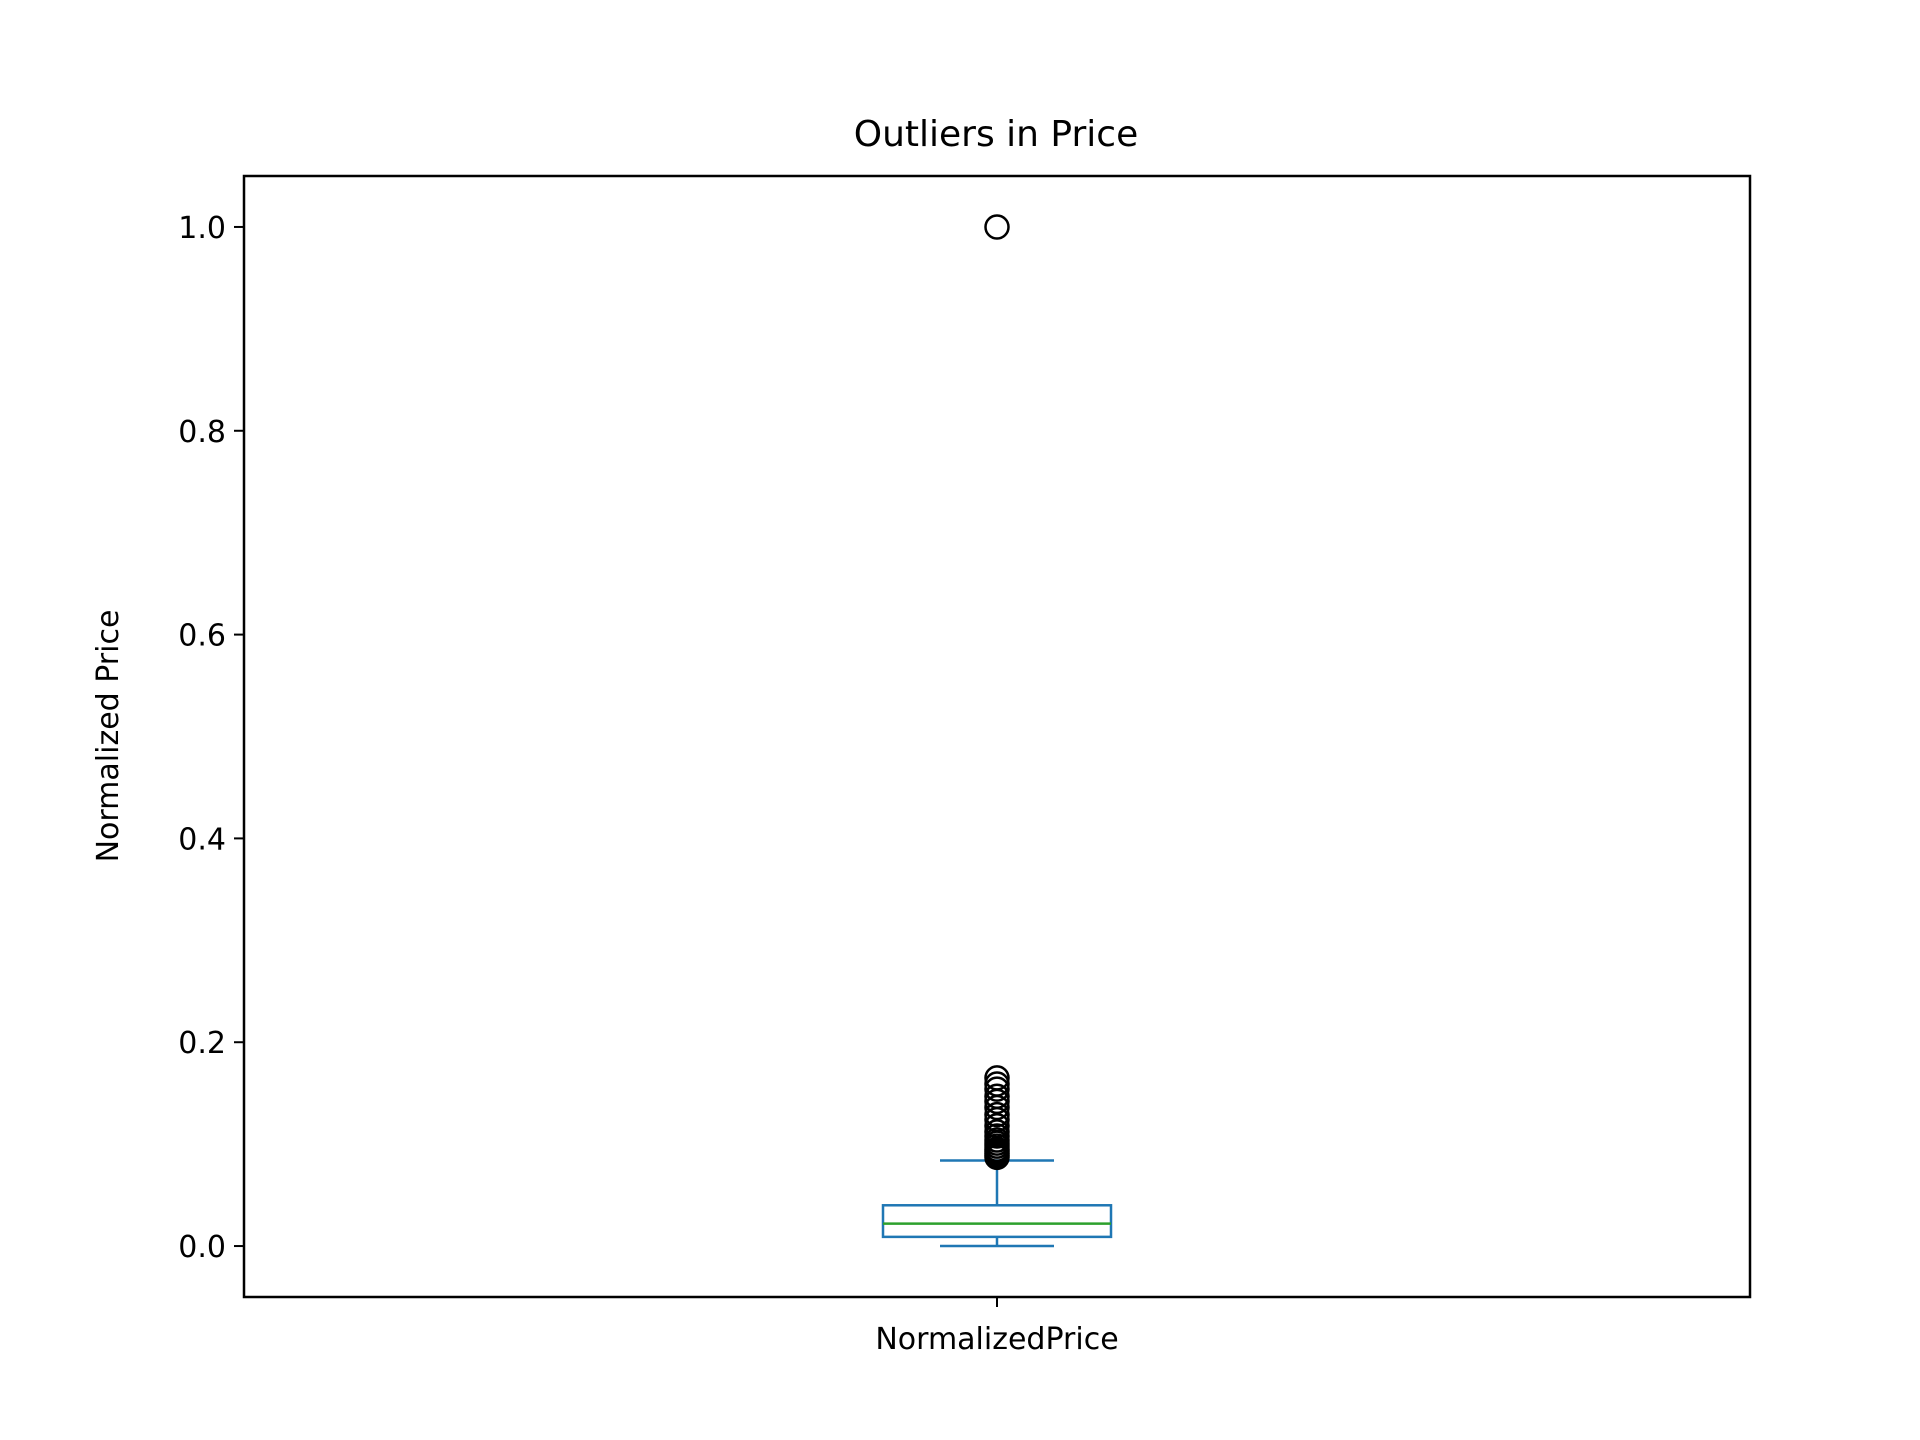 The width and height of the screenshot is (1920, 1440). What do you see at coordinates (202, 228) in the screenshot?
I see `y-tick-label: 1.0` at bounding box center [202, 228].